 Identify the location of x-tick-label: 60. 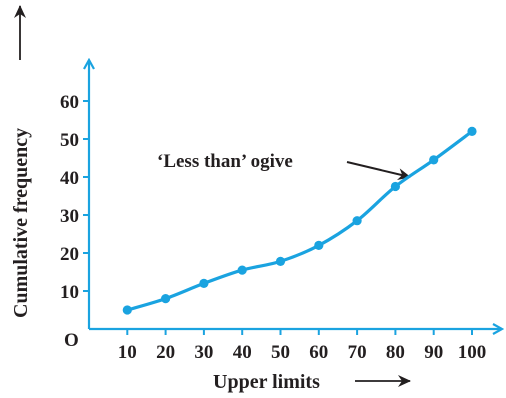
(318, 352).